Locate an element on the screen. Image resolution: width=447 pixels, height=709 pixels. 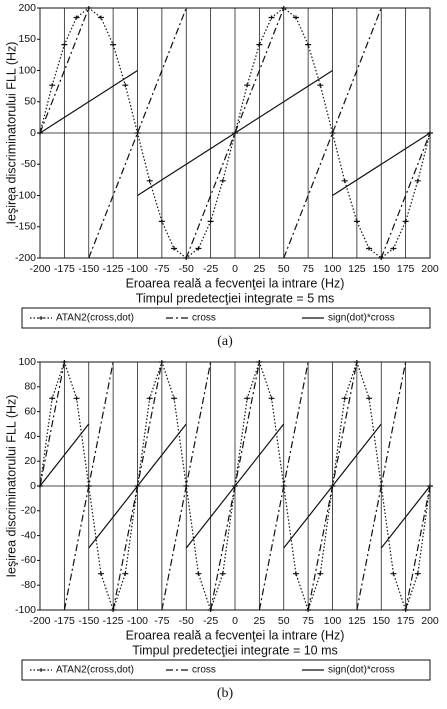
y-tick-label: -200 is located at coordinates (25, 258).